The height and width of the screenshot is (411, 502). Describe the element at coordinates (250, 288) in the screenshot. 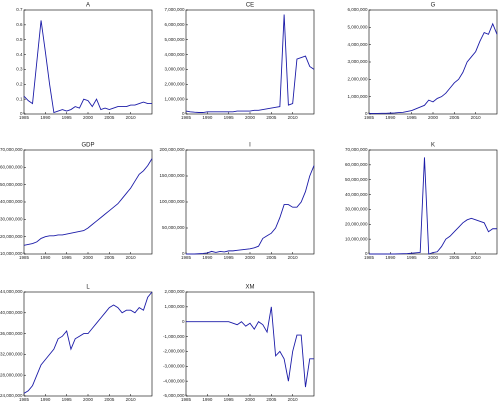

I see `chart-title: XM` at that location.